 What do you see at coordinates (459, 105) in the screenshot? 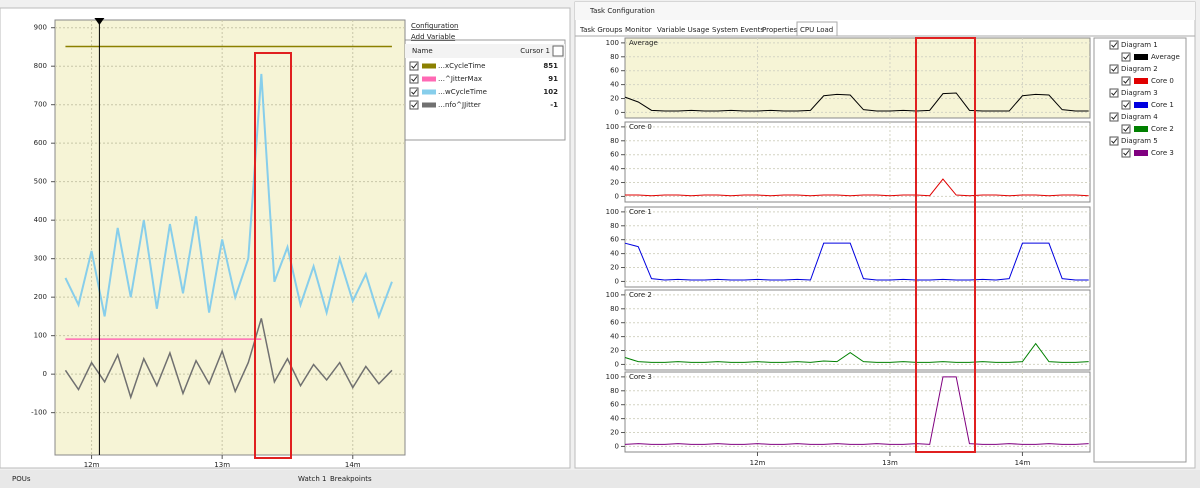
I see `series-name: …nfo^JJitter` at bounding box center [459, 105].